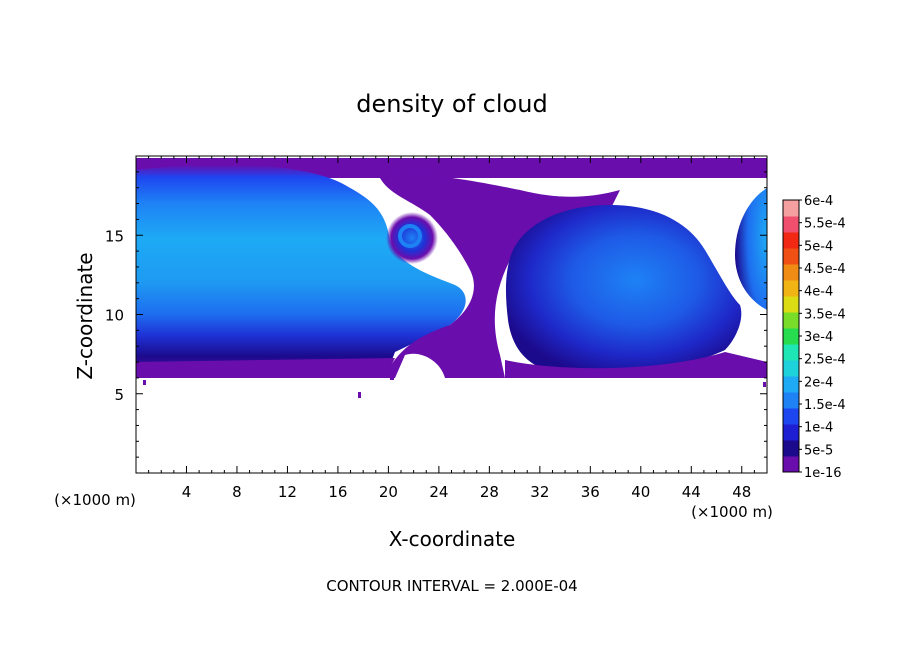 The width and height of the screenshot is (904, 654). Describe the element at coordinates (237, 492) in the screenshot. I see `x-tick-label: 8` at that location.